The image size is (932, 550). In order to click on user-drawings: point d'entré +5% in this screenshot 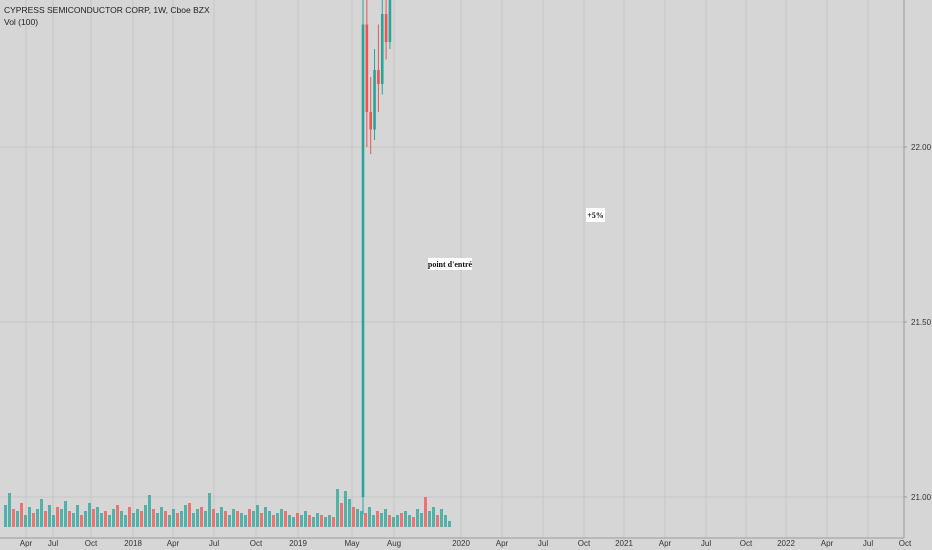, I will do `click(516, 239)`.